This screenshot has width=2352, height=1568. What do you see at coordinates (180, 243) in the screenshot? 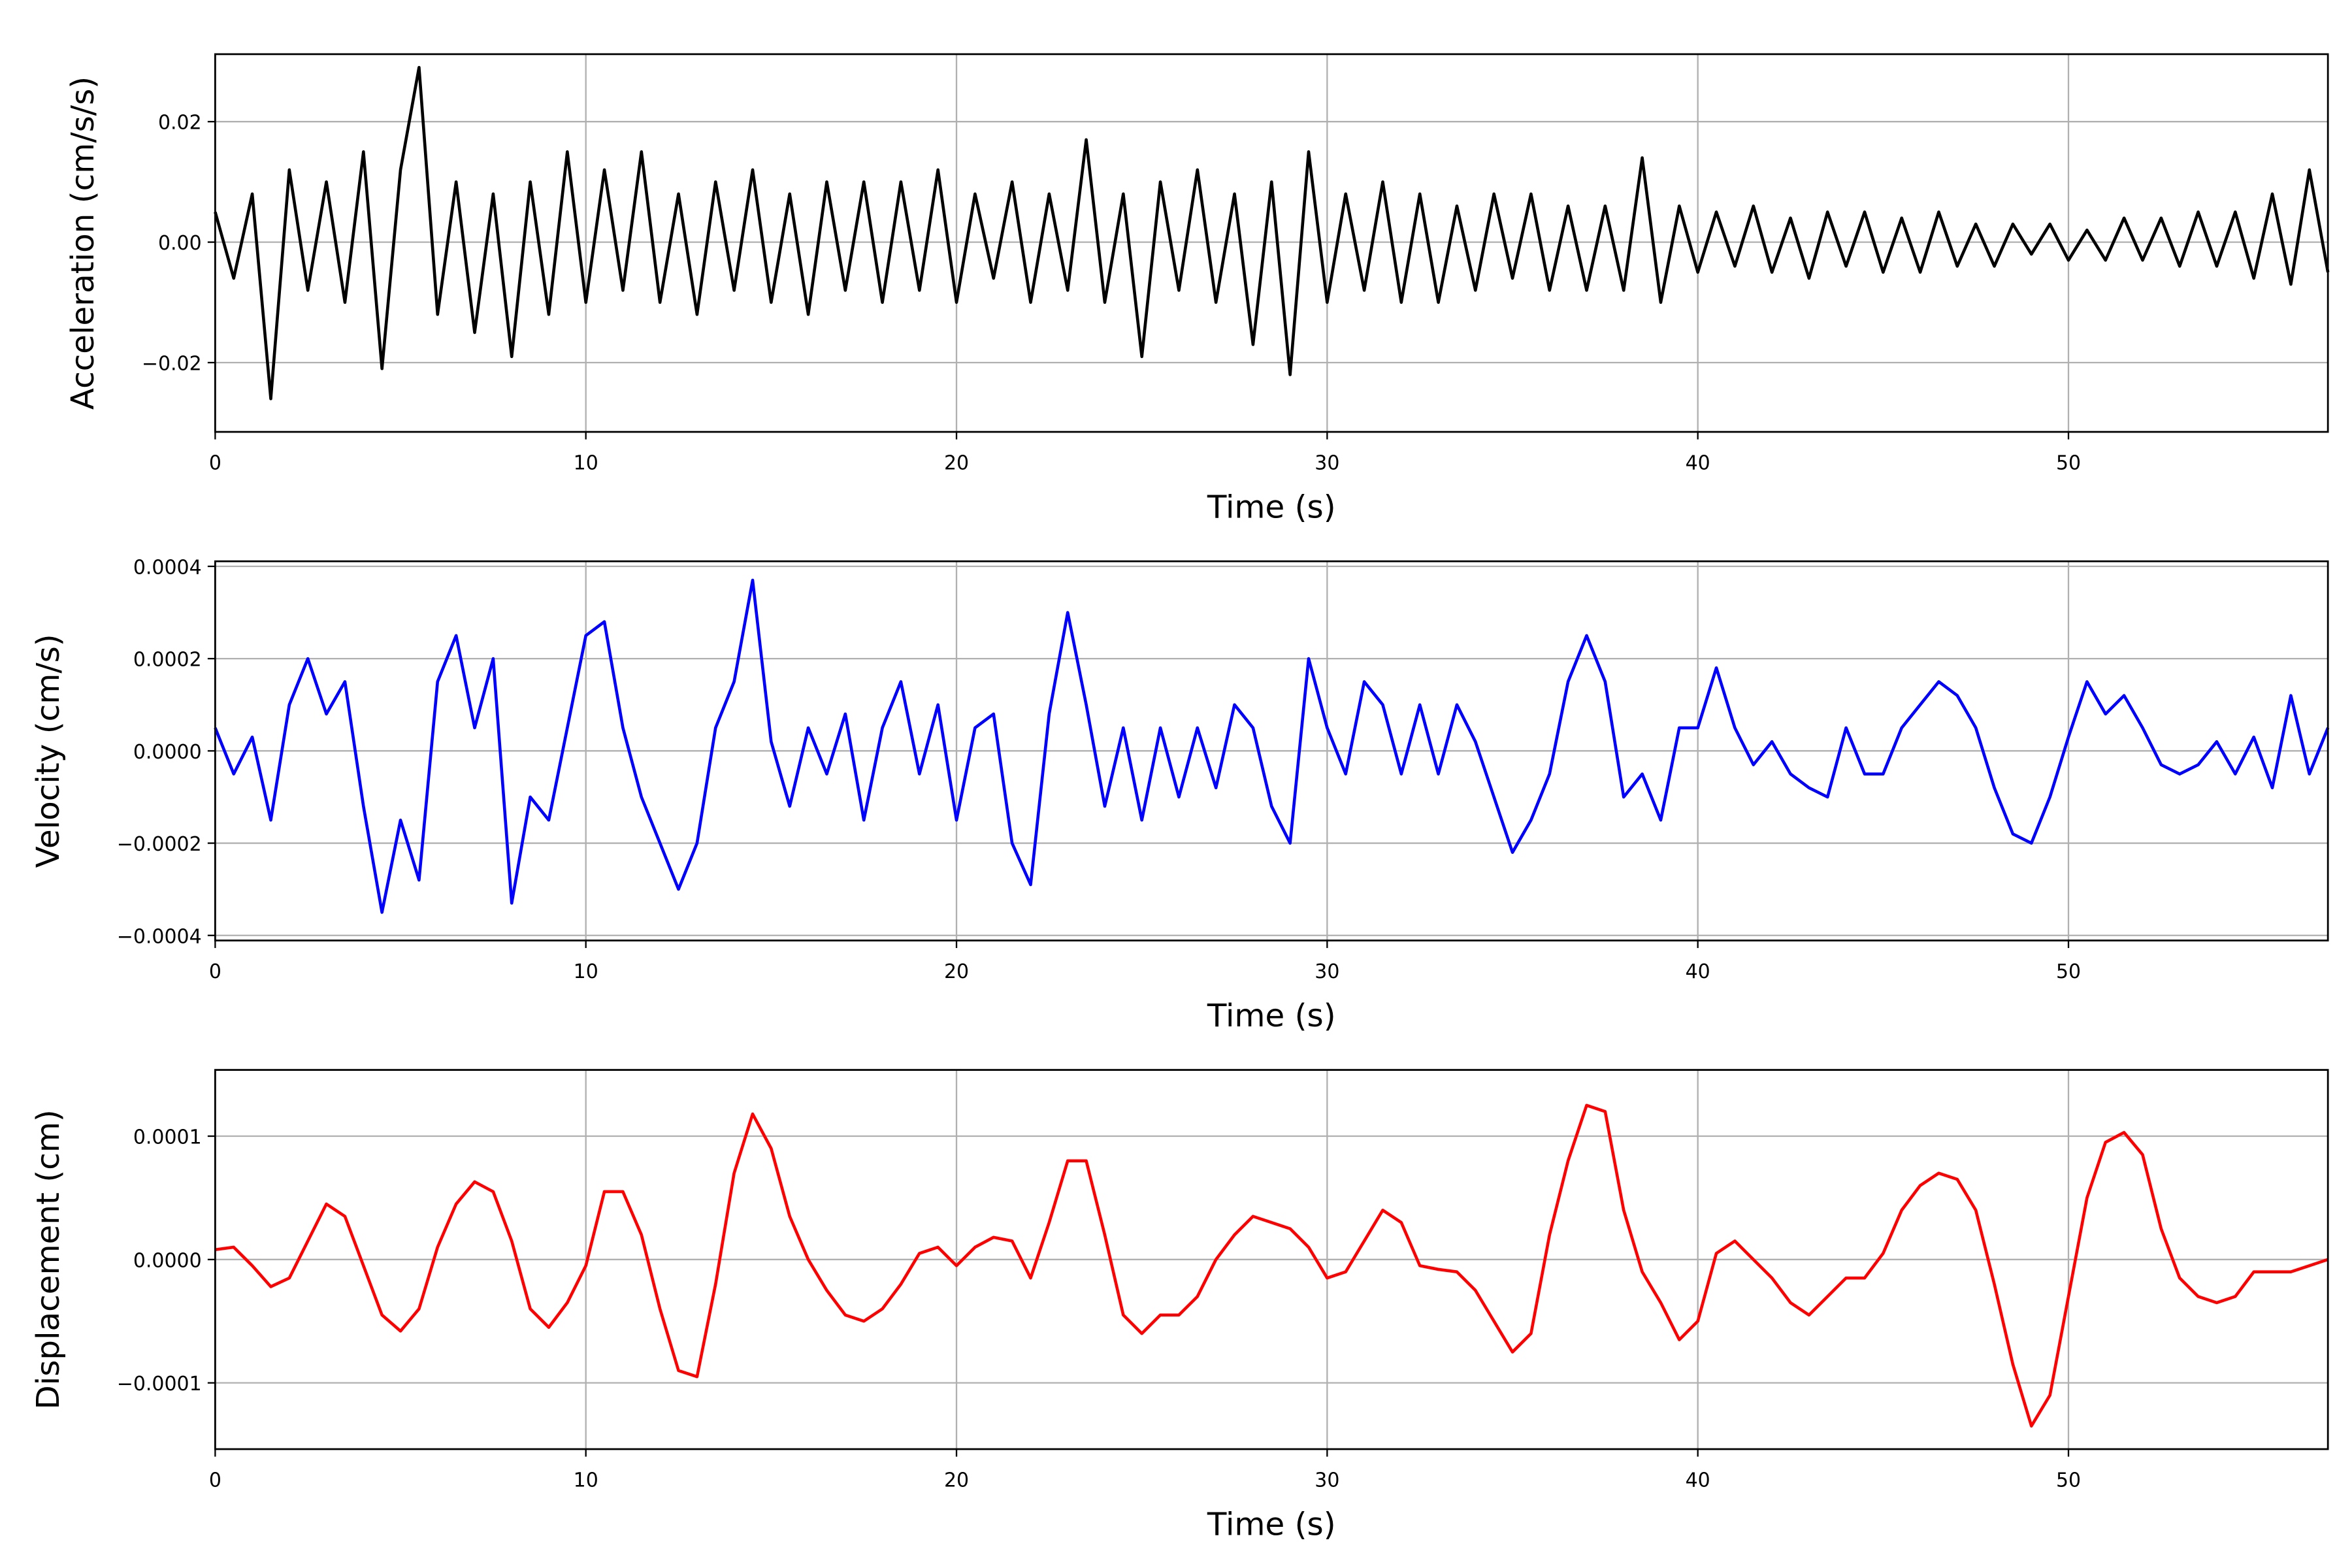
I see `y-tick-label: 0.00` at bounding box center [180, 243].